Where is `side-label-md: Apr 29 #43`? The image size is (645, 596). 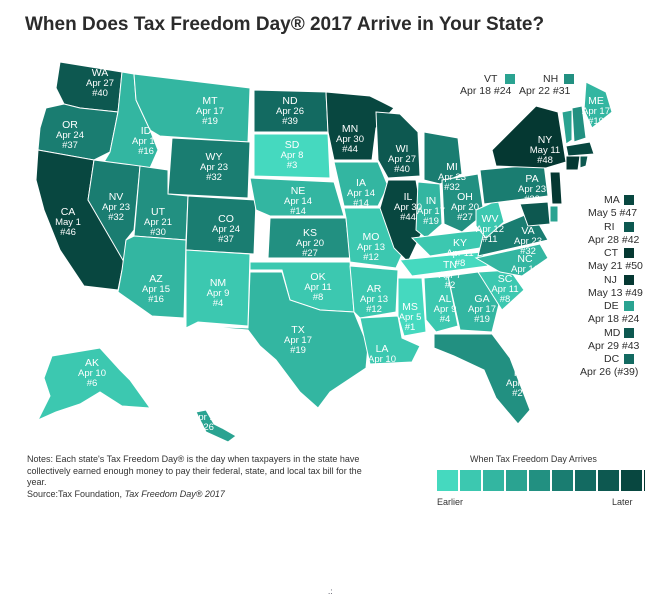
side-label-md: Apr 29 #43 is located at coordinates (614, 345).